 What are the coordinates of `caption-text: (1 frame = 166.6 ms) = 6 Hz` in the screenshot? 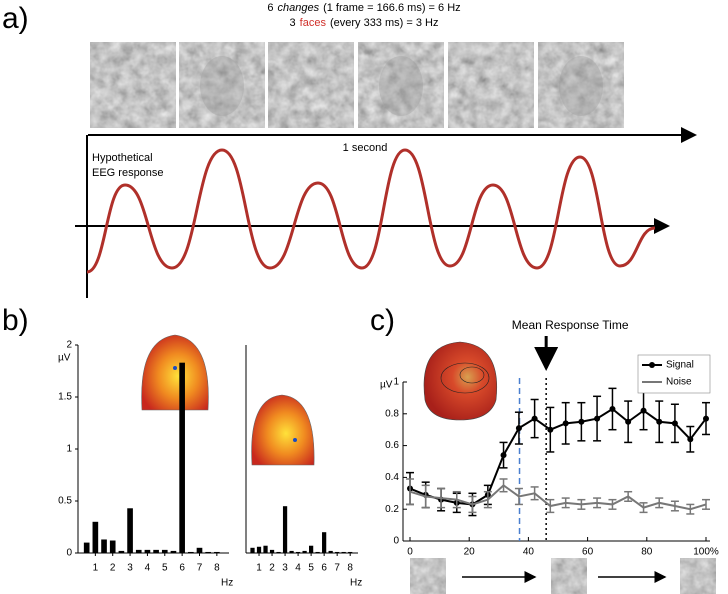 It's located at (392, 8).